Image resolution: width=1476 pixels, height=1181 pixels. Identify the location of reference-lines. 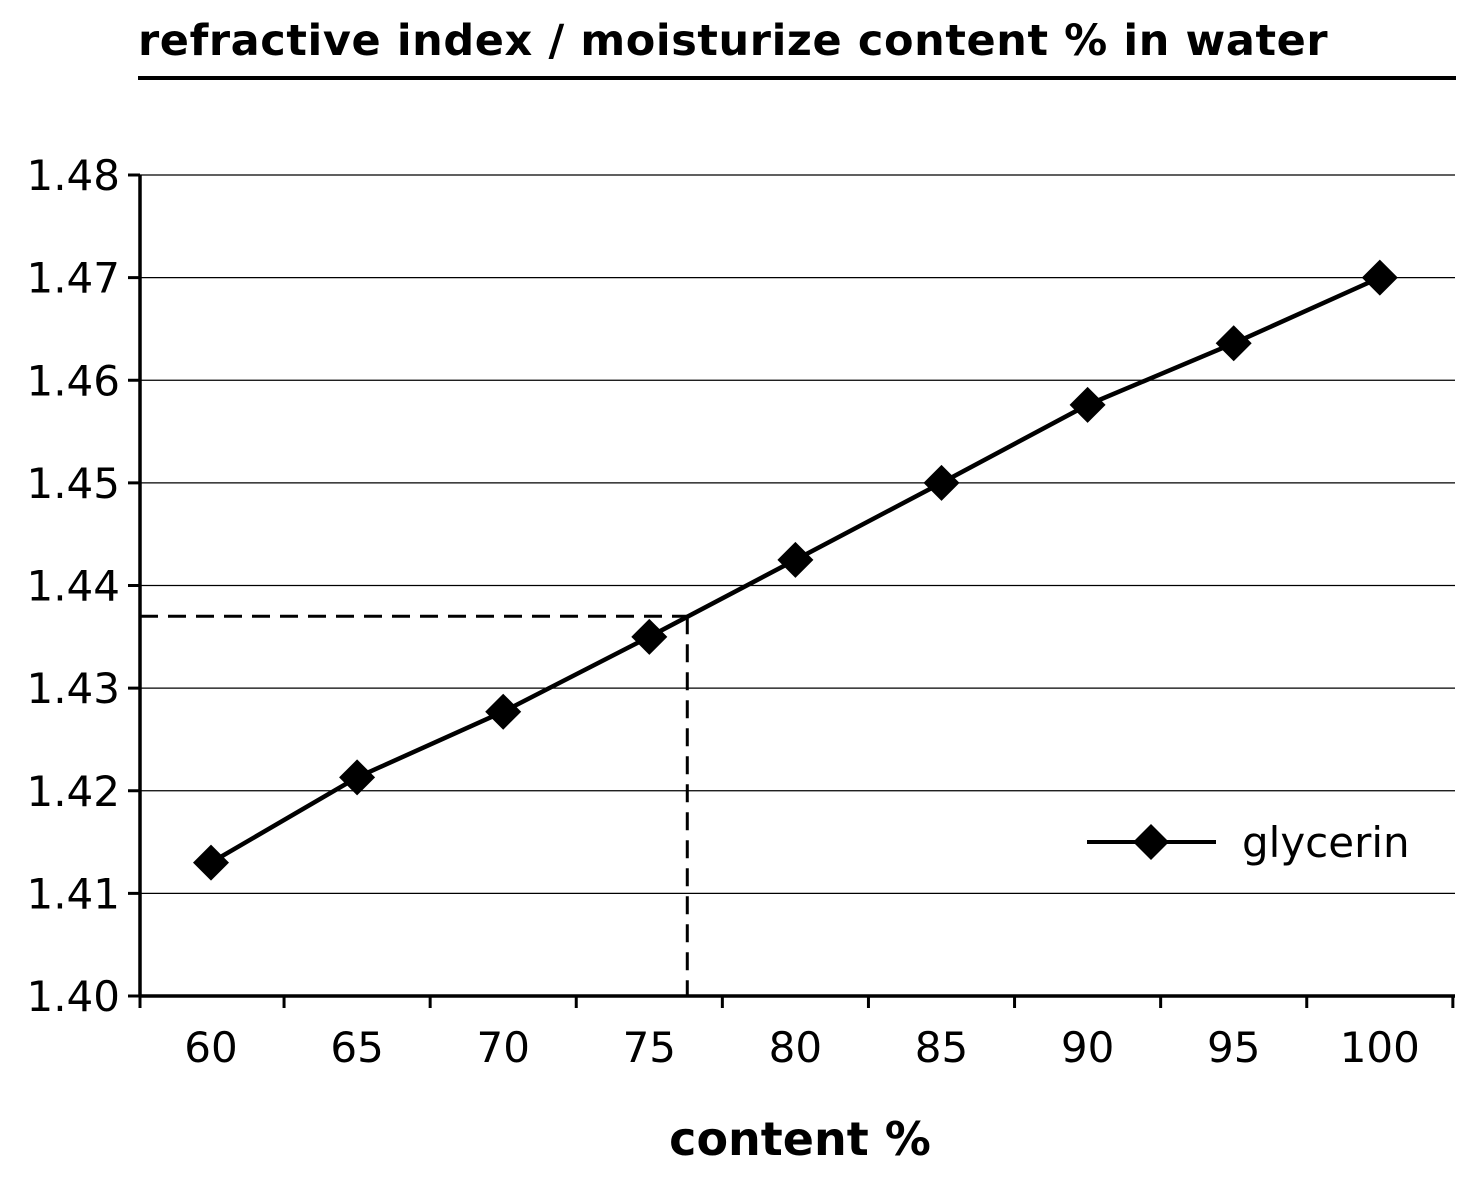
(414, 805).